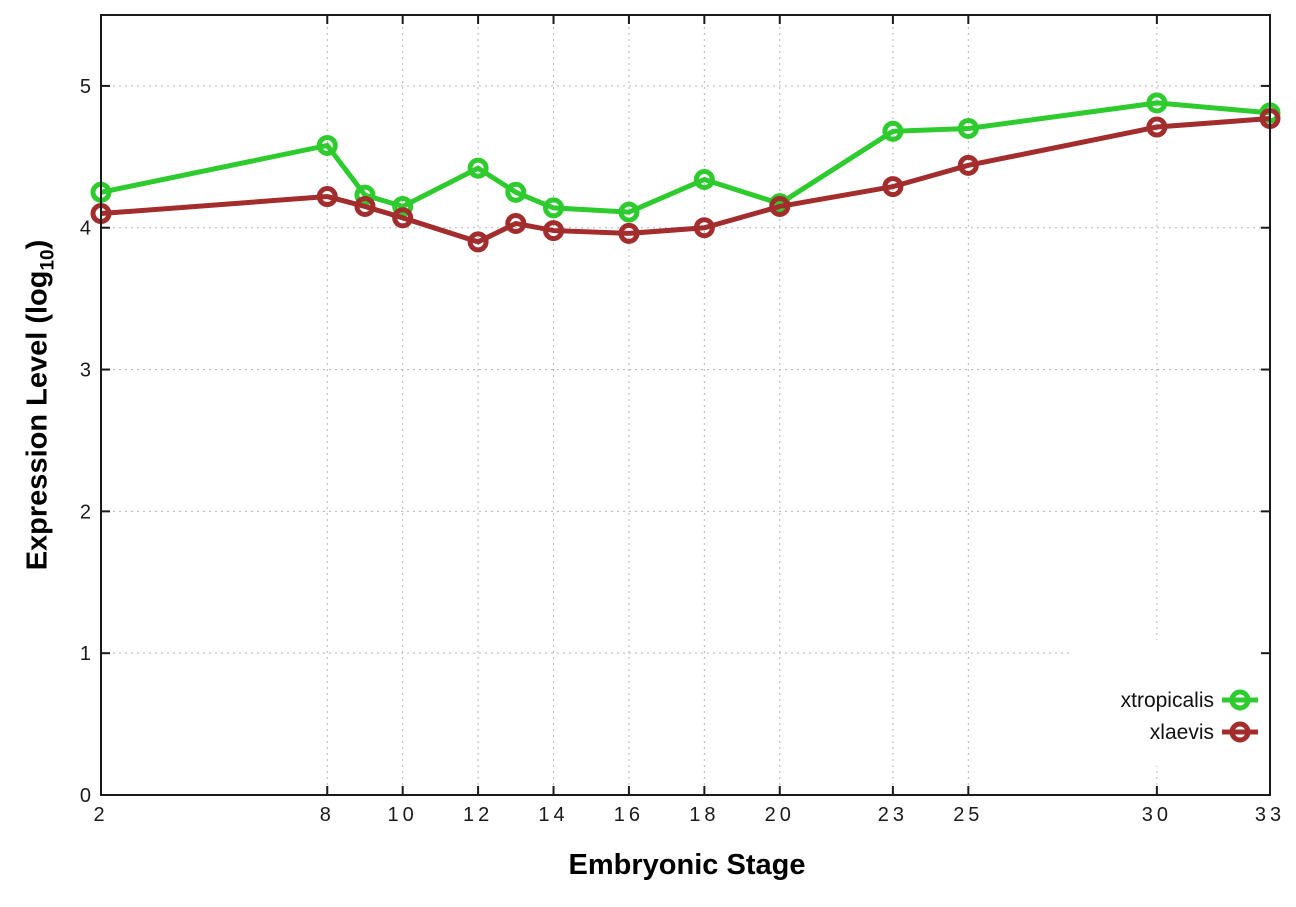  What do you see at coordinates (1240, 732) in the screenshot?
I see `legend-marker-xlaevis` at bounding box center [1240, 732].